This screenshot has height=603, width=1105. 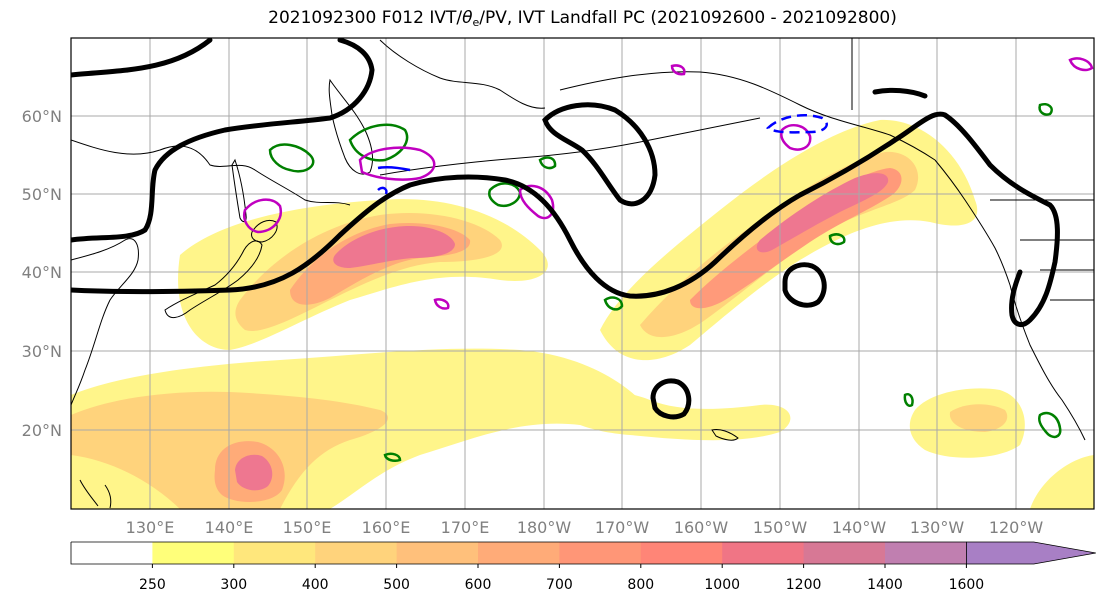 What do you see at coordinates (42, 116) in the screenshot?
I see `lat-label-60n: 60°N` at bounding box center [42, 116].